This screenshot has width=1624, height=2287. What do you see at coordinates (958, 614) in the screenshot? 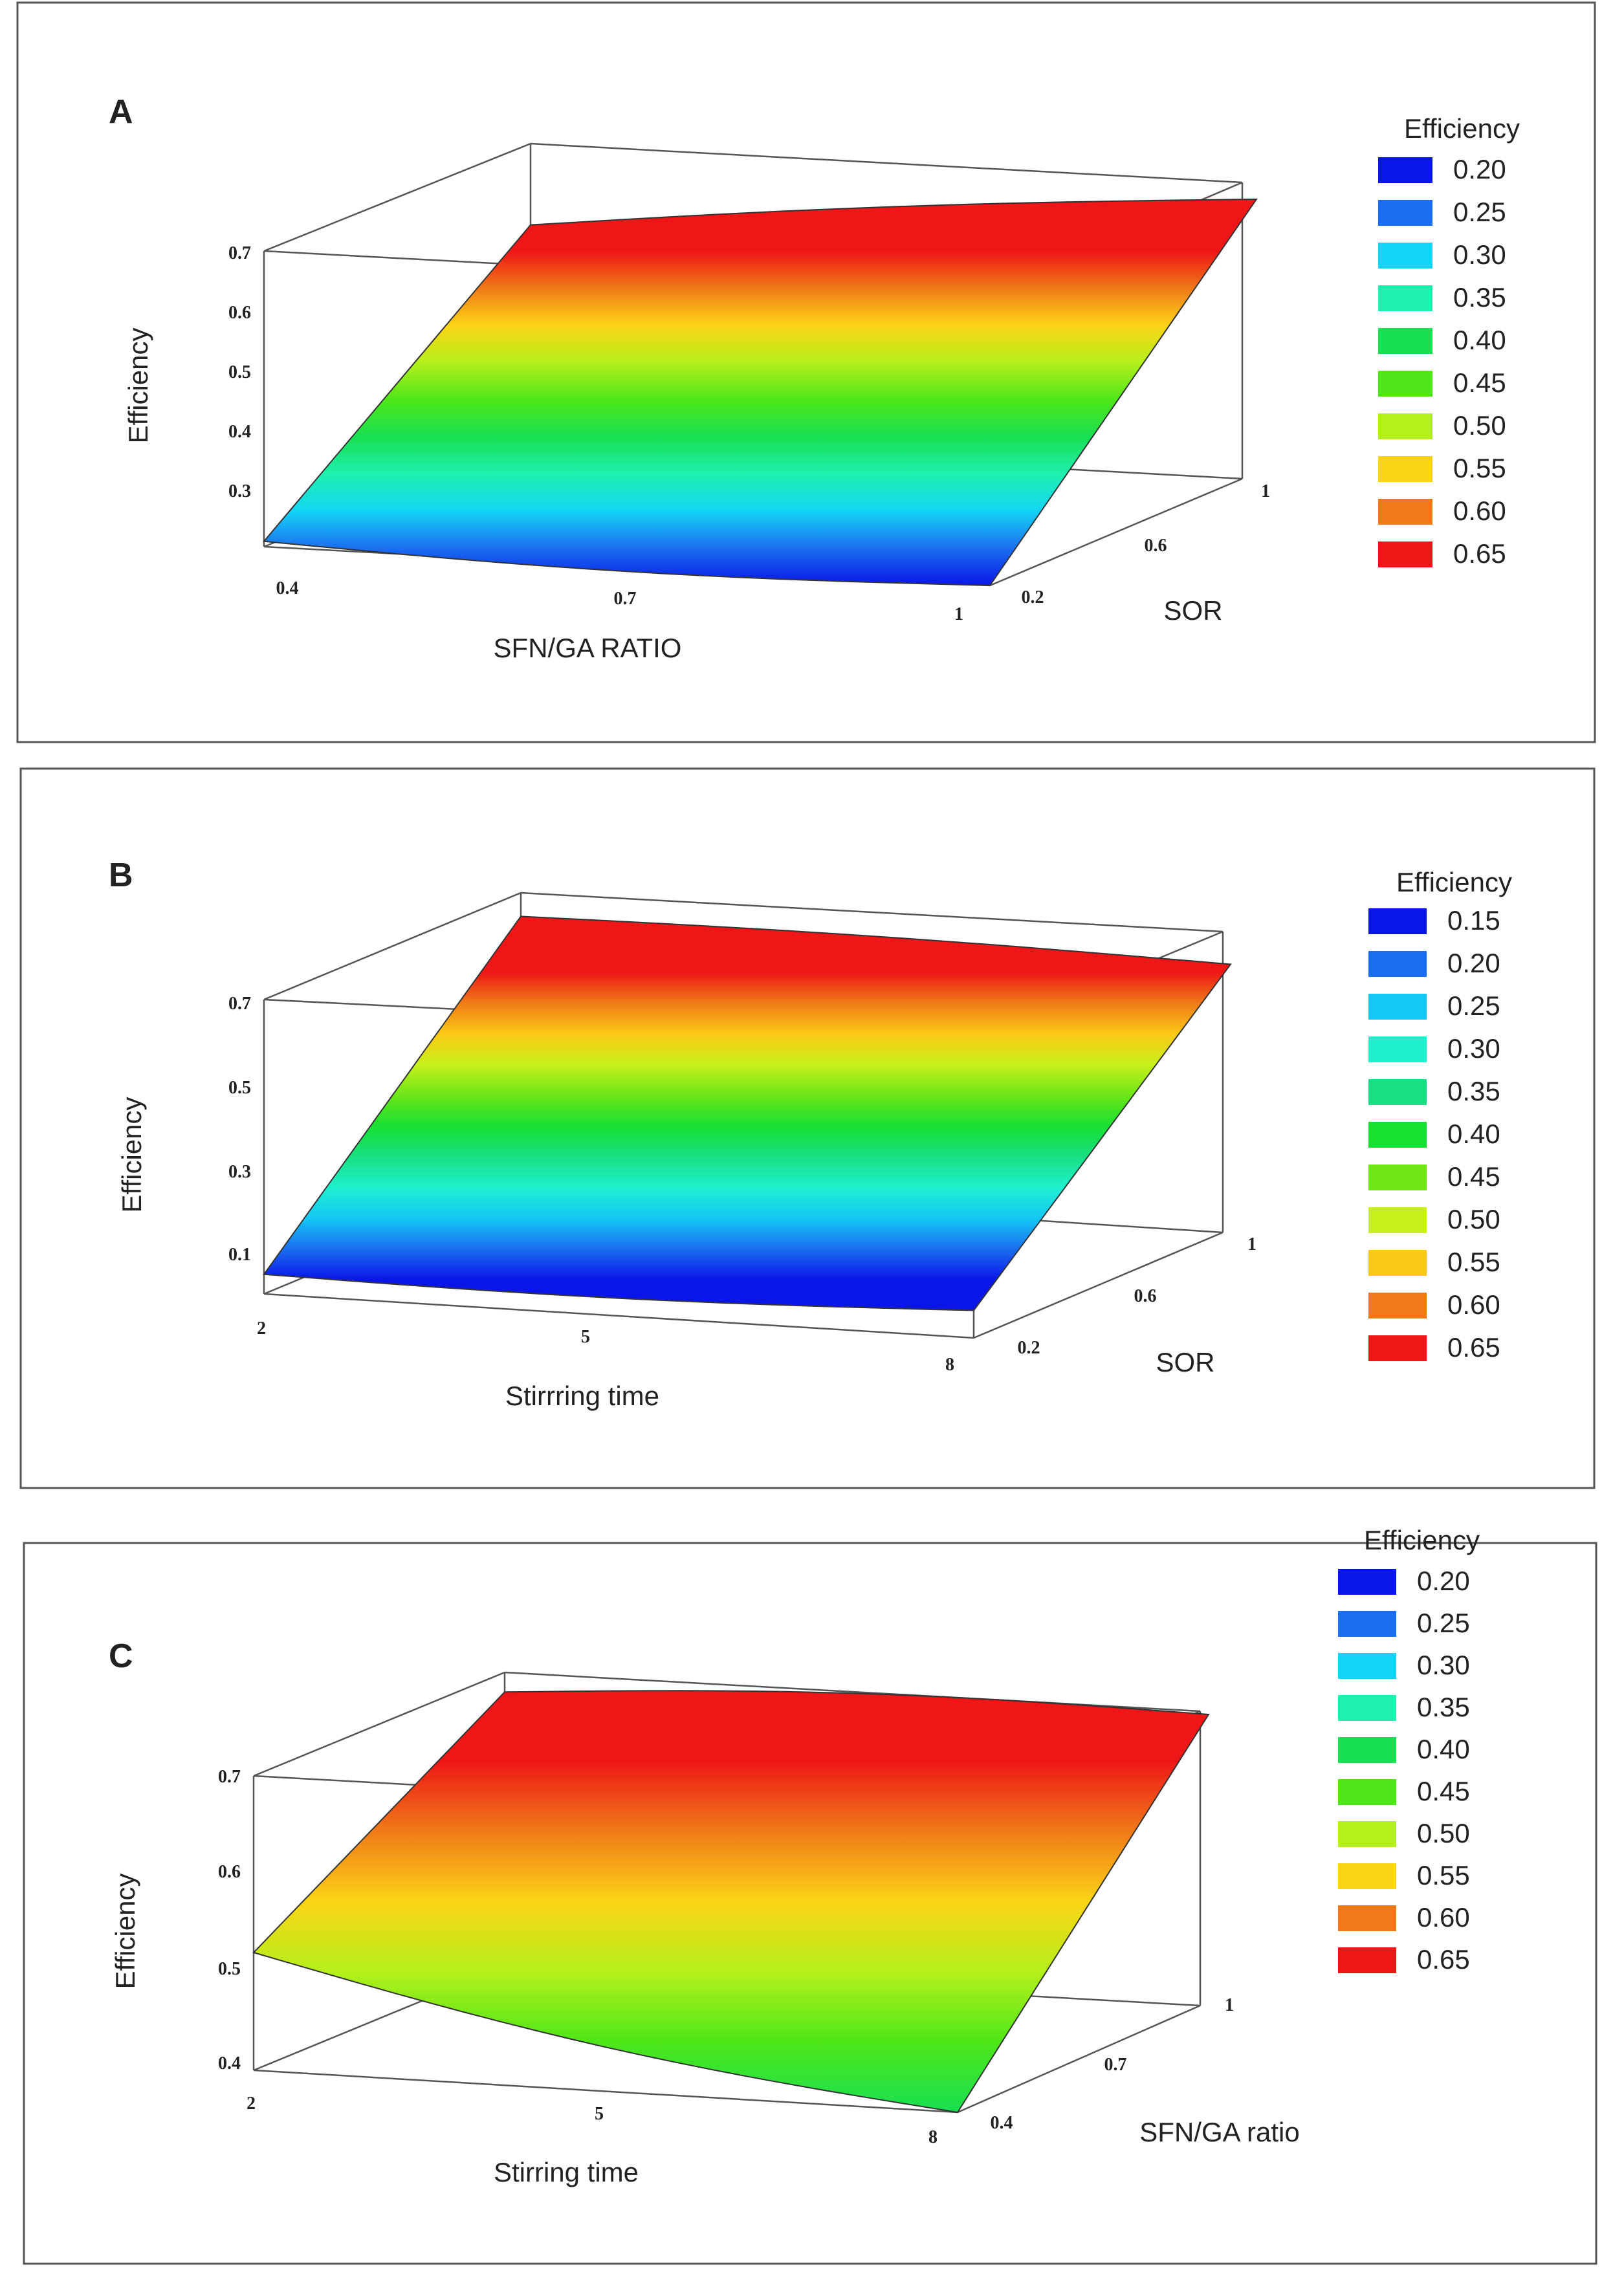
I see `panel-a-x-tick: 1` at bounding box center [958, 614].